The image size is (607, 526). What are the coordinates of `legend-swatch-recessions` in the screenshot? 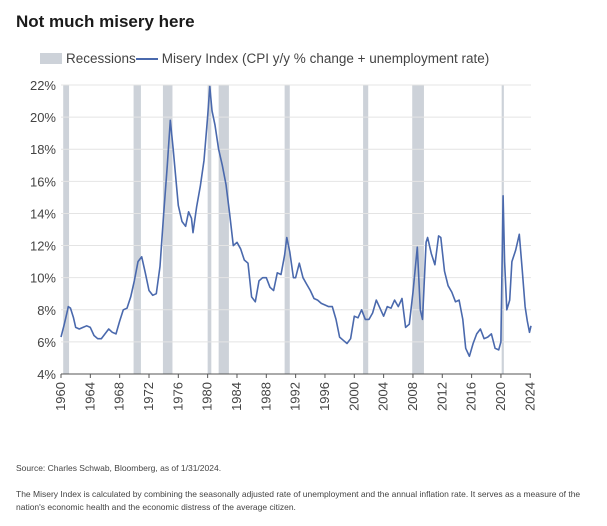 It's located at (51, 58).